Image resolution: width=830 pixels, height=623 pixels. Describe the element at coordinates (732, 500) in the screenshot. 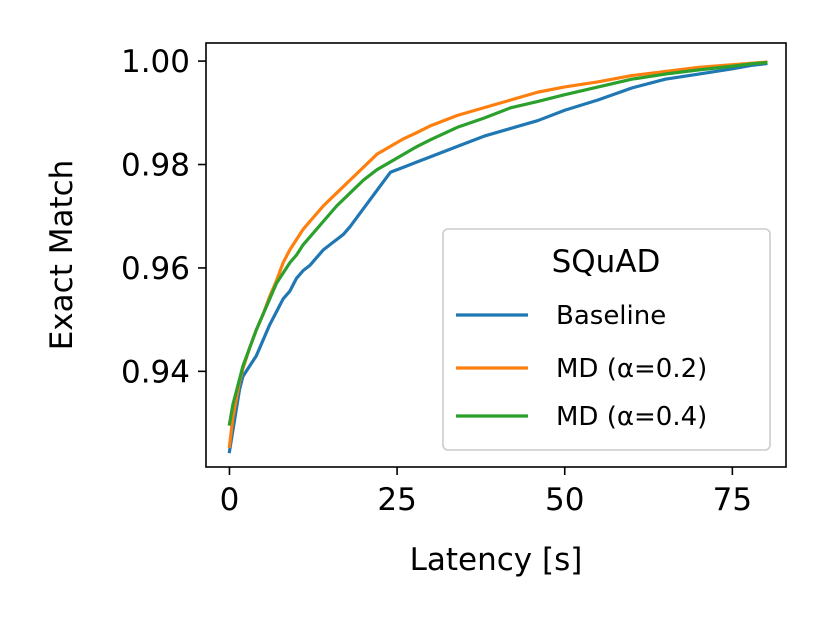

I see `x-tick-label: 75` at that location.